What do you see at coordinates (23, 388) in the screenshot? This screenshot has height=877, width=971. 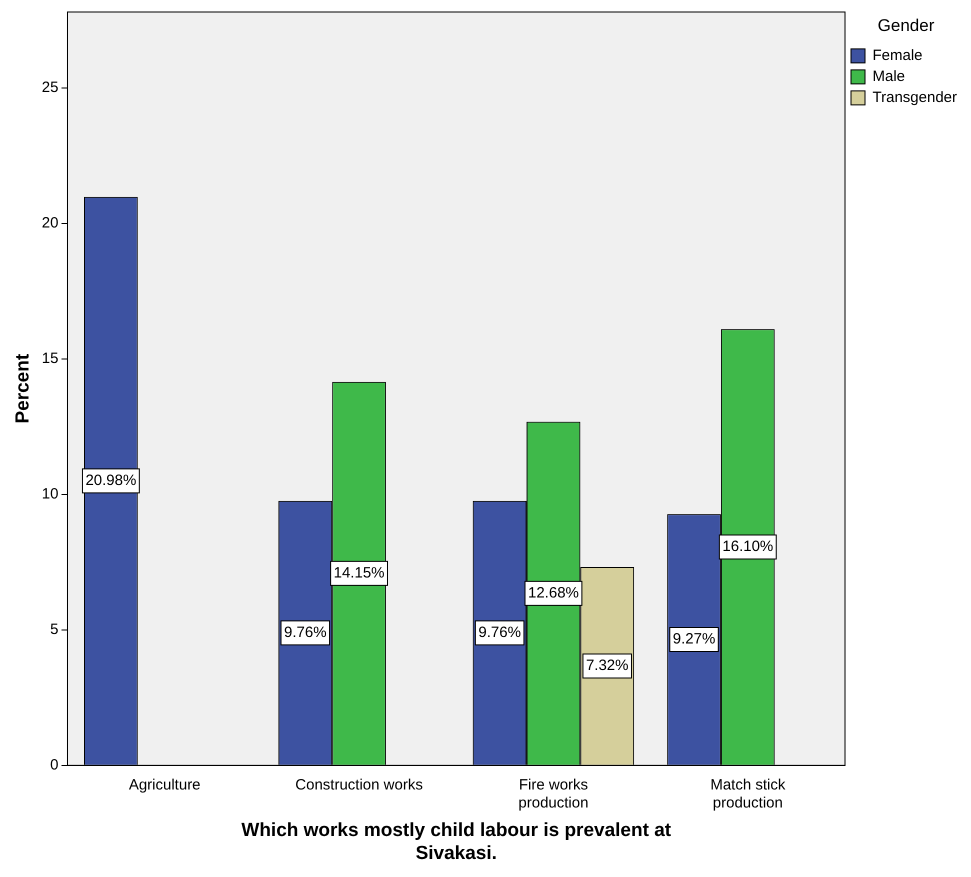 I see `y-axis-title: Percent` at bounding box center [23, 388].